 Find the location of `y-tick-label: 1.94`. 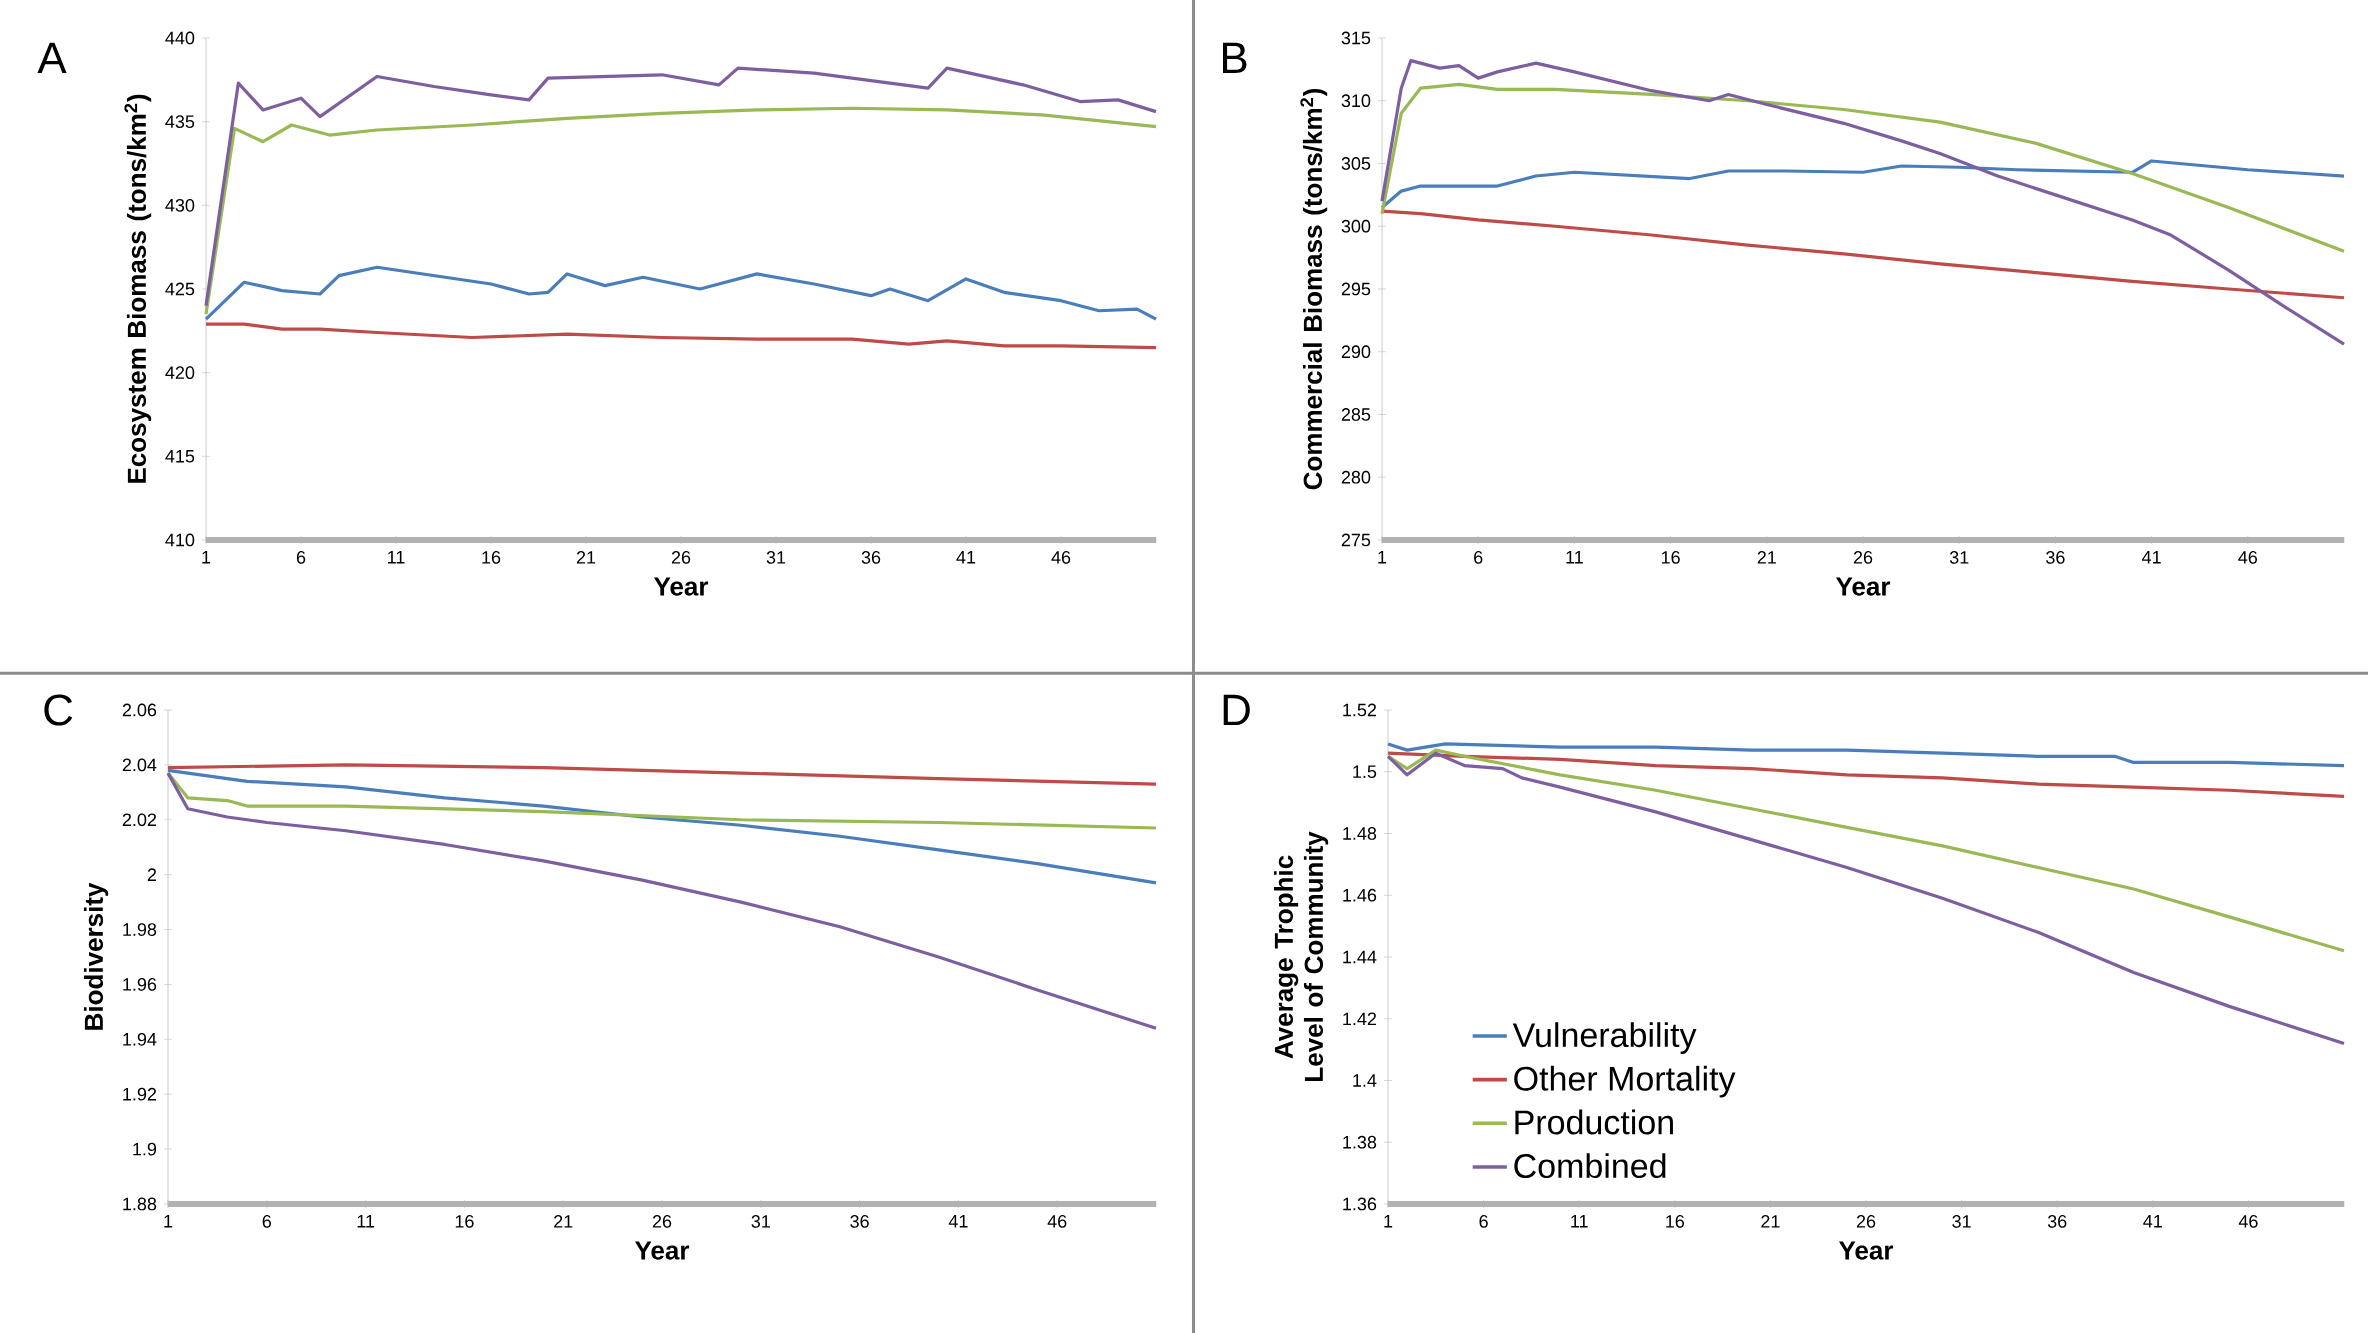

y-tick-label: 1.94 is located at coordinates (140, 1039).